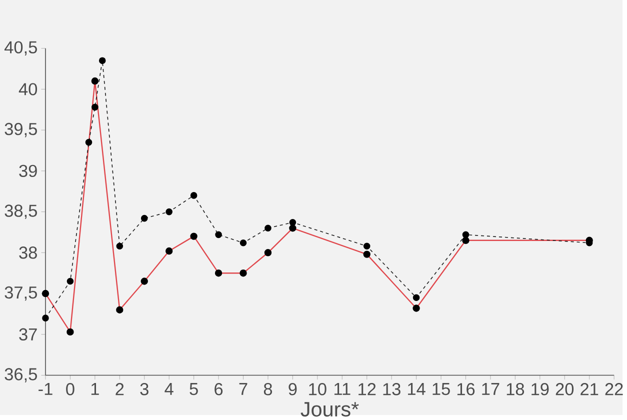 This screenshot has height=420, width=627. Describe the element at coordinates (589, 389) in the screenshot. I see `x-tick-label: 21` at that location.